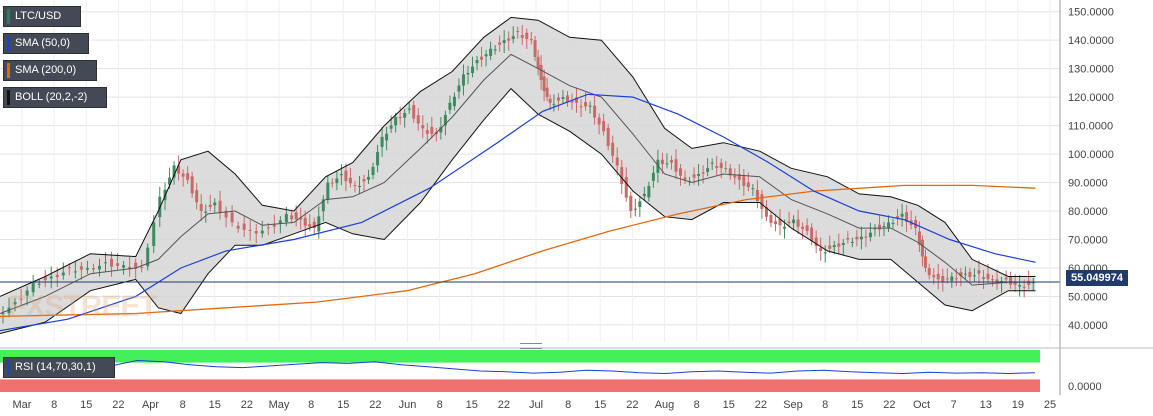 This screenshot has height=416, width=1153. I want to click on rsi-tick-label: 0.0000, so click(1085, 387).